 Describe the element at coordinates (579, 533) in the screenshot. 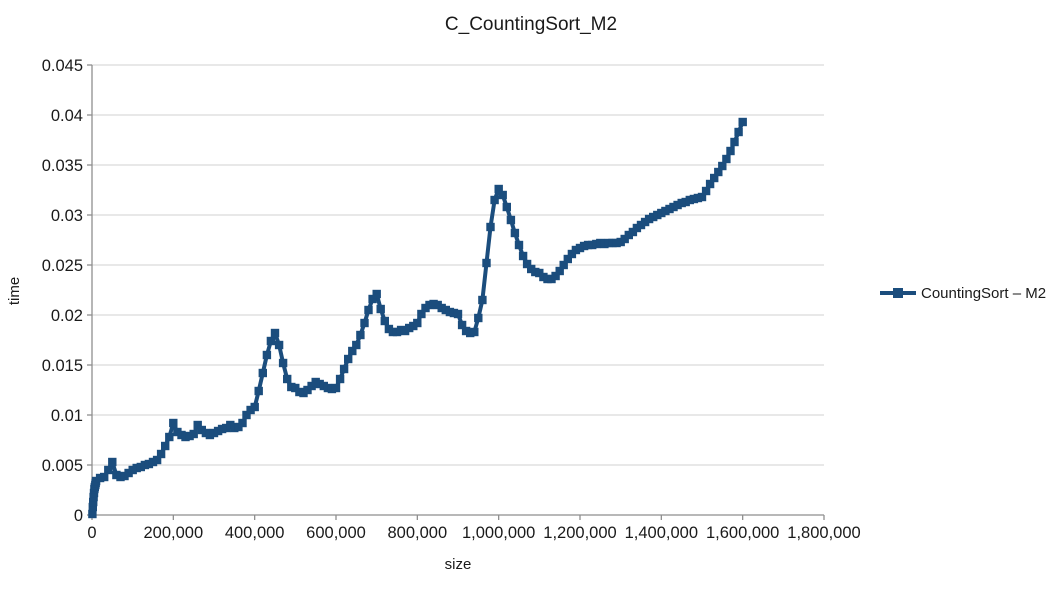

I see `svg-text: 1,200,000` at that location.